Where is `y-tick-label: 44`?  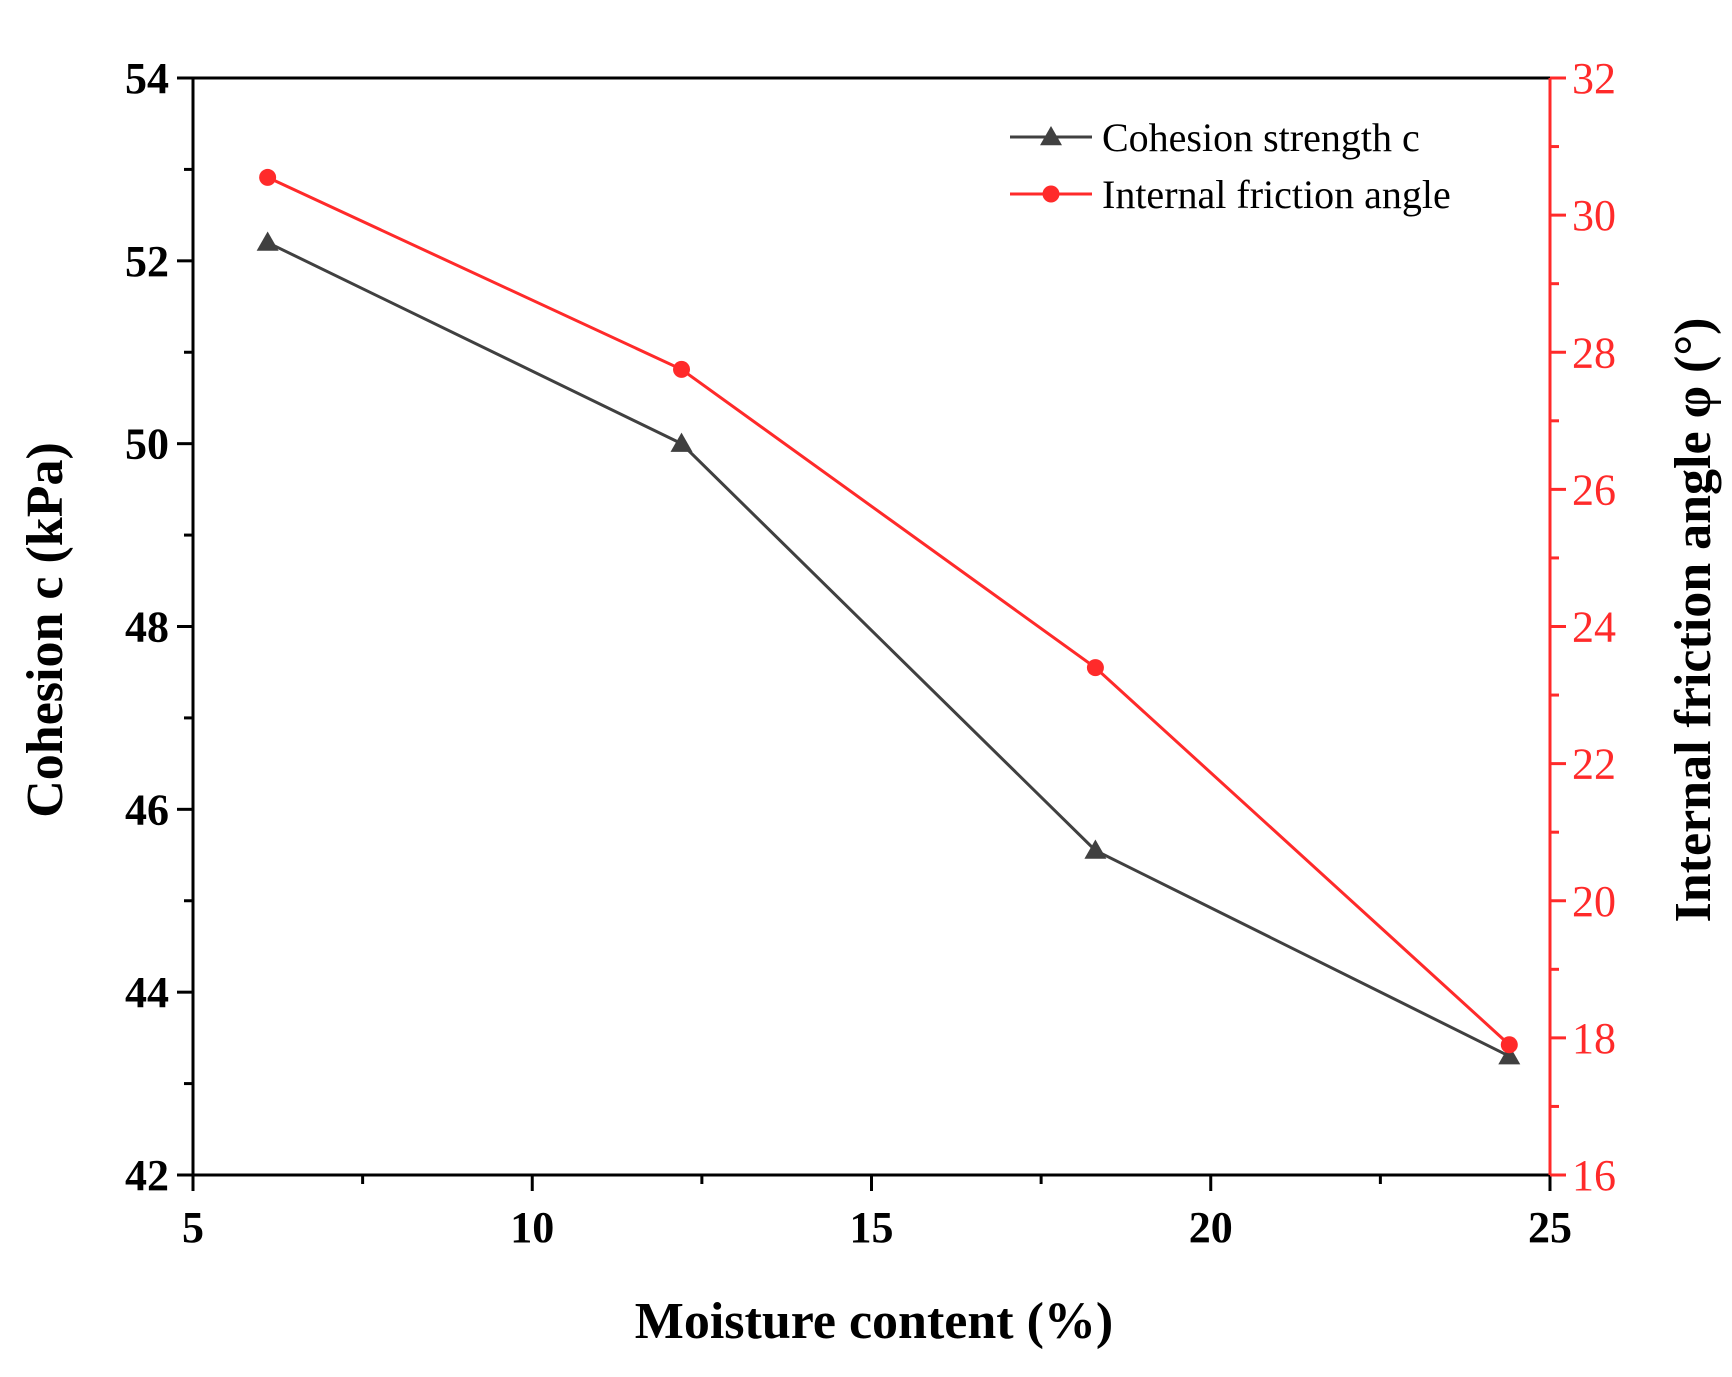 y-tick-label: 44 is located at coordinates (147, 992).